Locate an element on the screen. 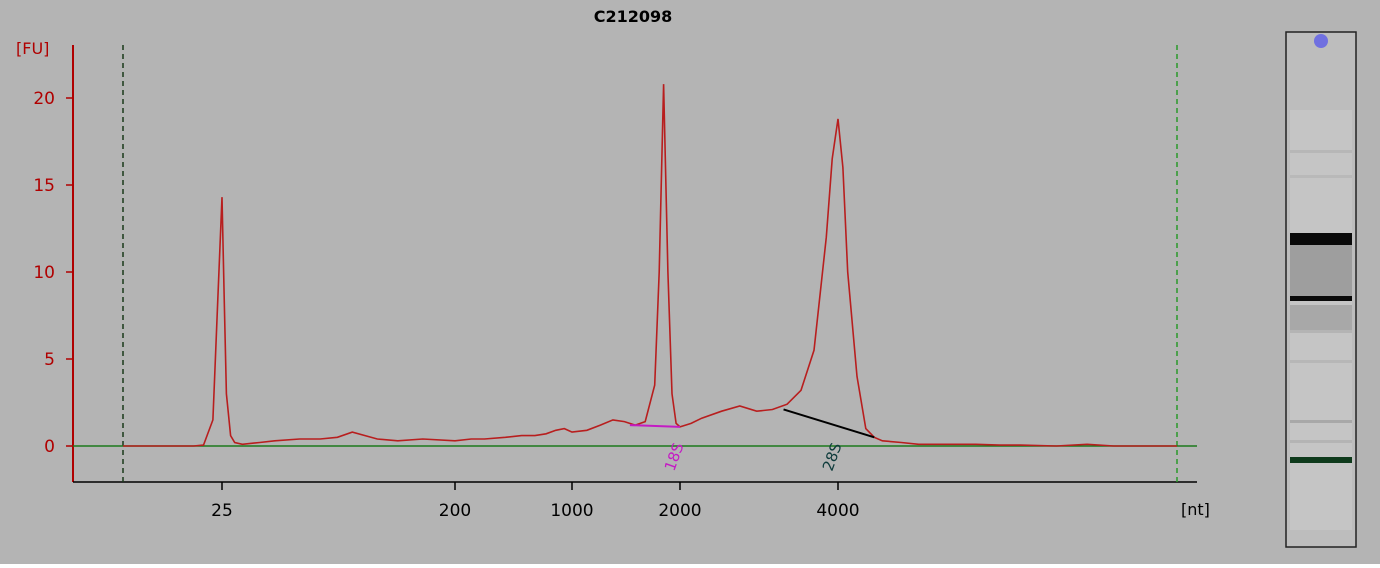  y-tick-label: 20 is located at coordinates (44, 99).